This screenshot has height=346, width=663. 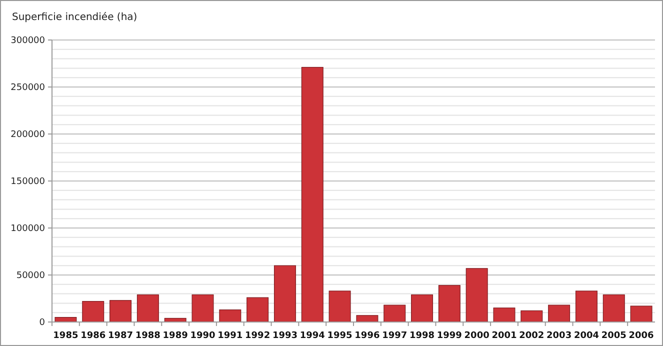 What do you see at coordinates (641, 336) in the screenshot?
I see `x-tick-label: 2006` at bounding box center [641, 336].